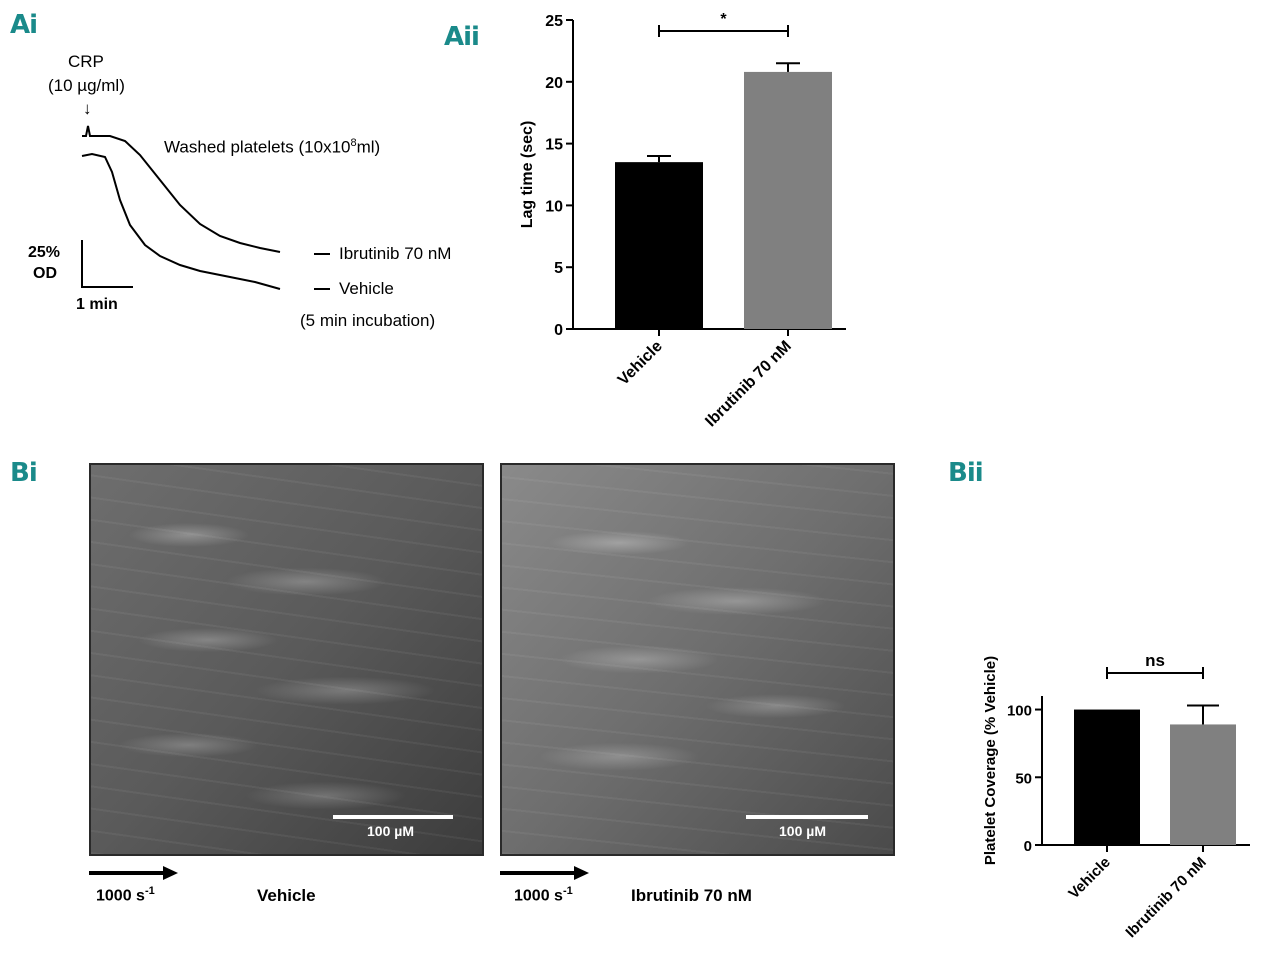 The height and width of the screenshot is (966, 1280). What do you see at coordinates (1155, 660) in the screenshot?
I see `significance-label: ns` at bounding box center [1155, 660].